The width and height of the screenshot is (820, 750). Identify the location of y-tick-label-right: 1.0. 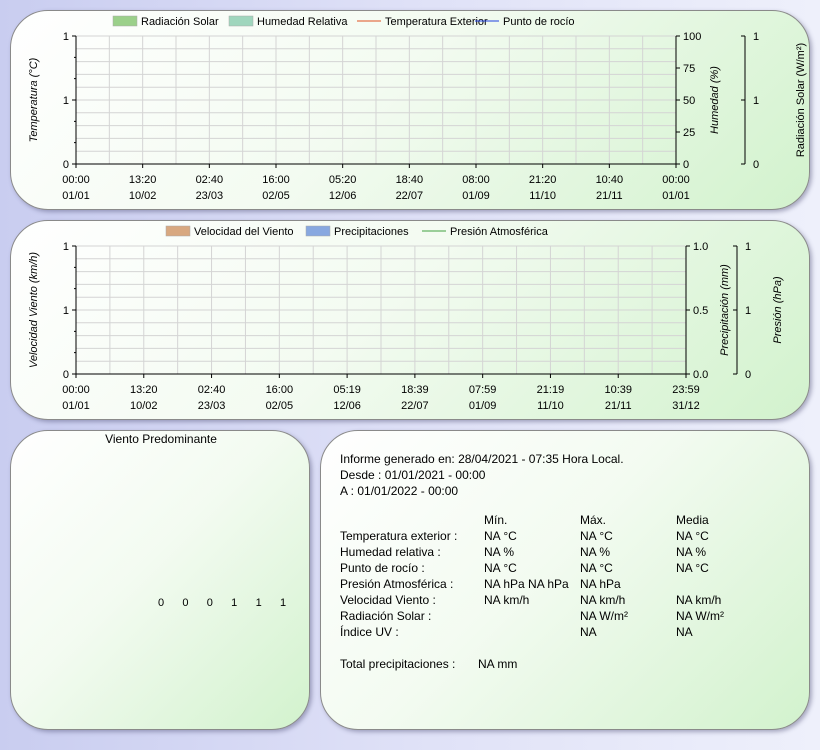
(700, 247).